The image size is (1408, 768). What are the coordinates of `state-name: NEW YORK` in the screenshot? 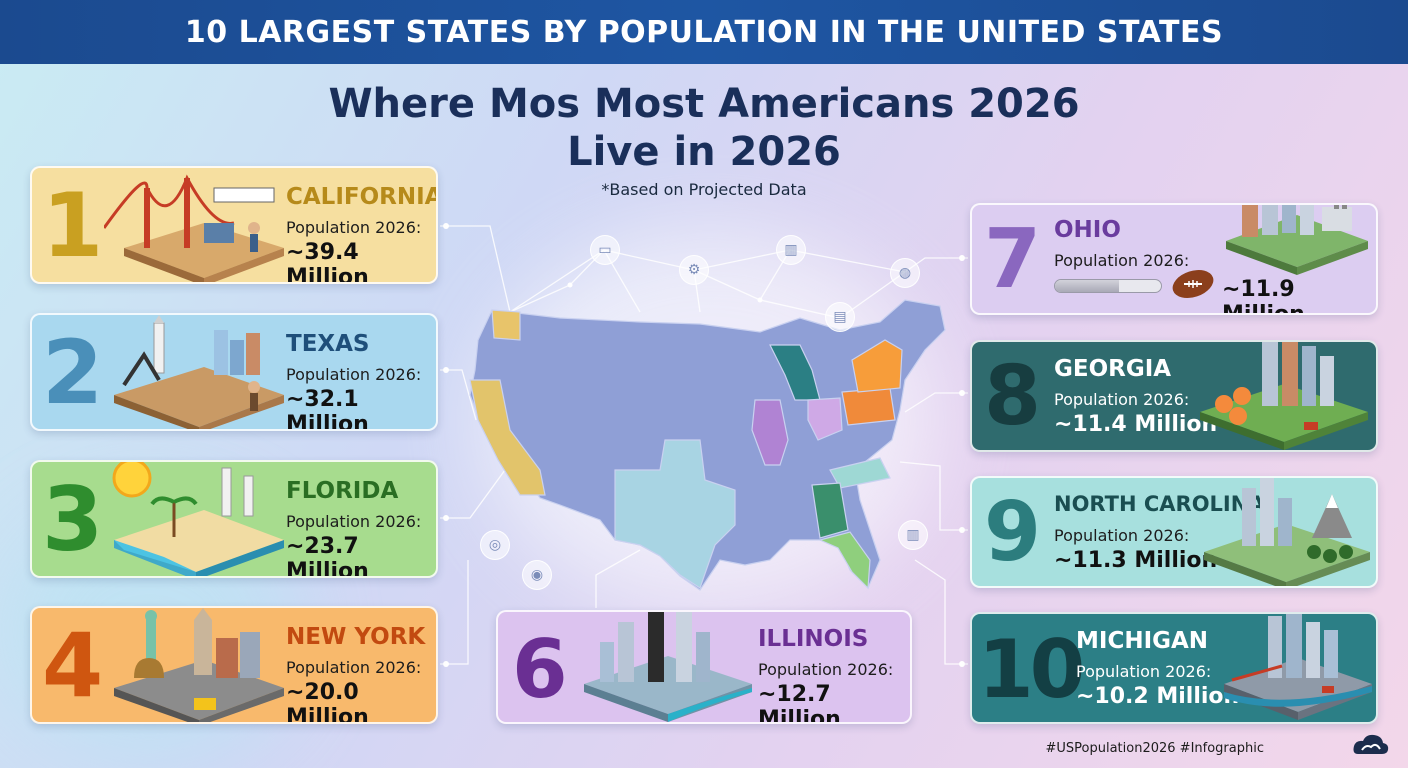 It's located at (356, 637).